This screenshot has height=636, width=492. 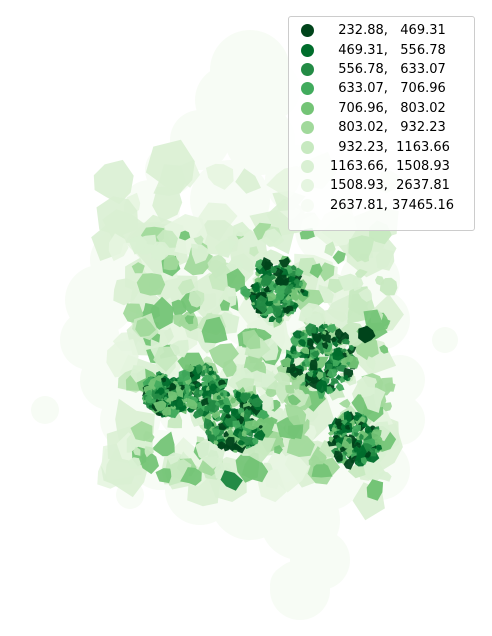 I want to click on legend-label: 803.02, 932.23, so click(x=388, y=128).